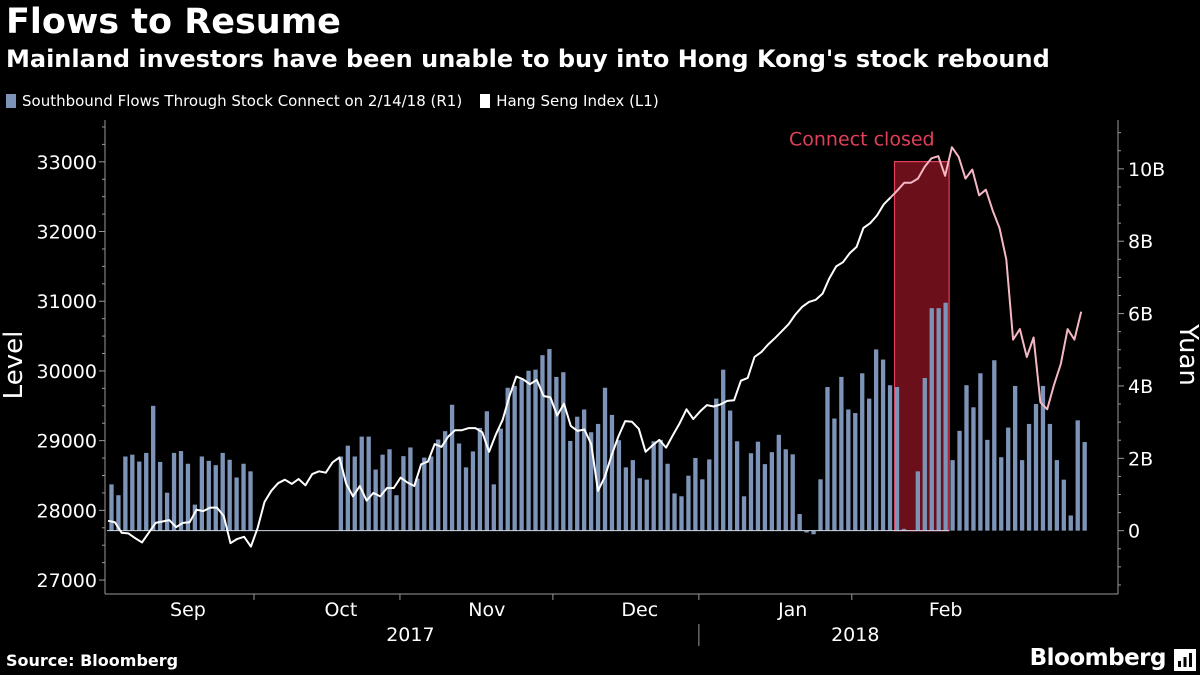 The height and width of the screenshot is (675, 1200). Describe the element at coordinates (577, 101) in the screenshot. I see `legend-label-hsi: Hang Seng Index (L1)` at that location.